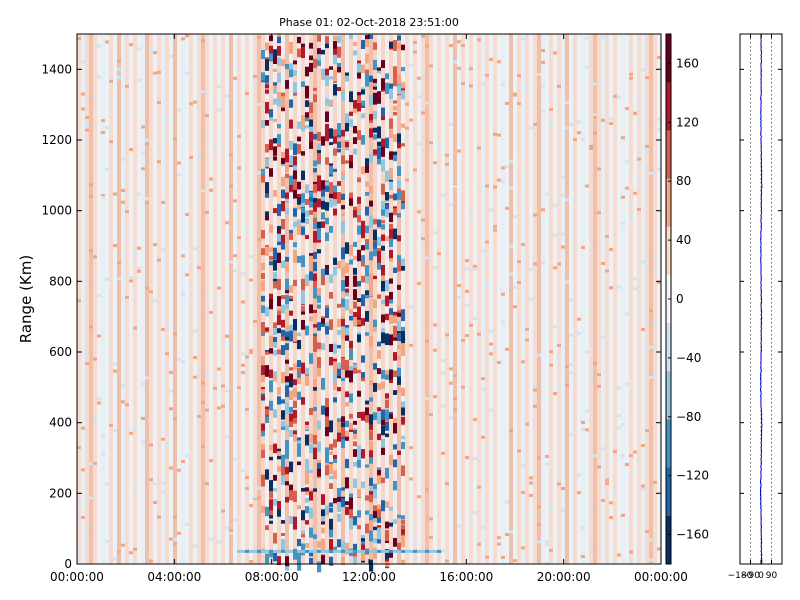 The height and width of the screenshot is (600, 800). Describe the element at coordinates (692, 535) in the screenshot. I see `colorbar-tick-label: −160` at that location.